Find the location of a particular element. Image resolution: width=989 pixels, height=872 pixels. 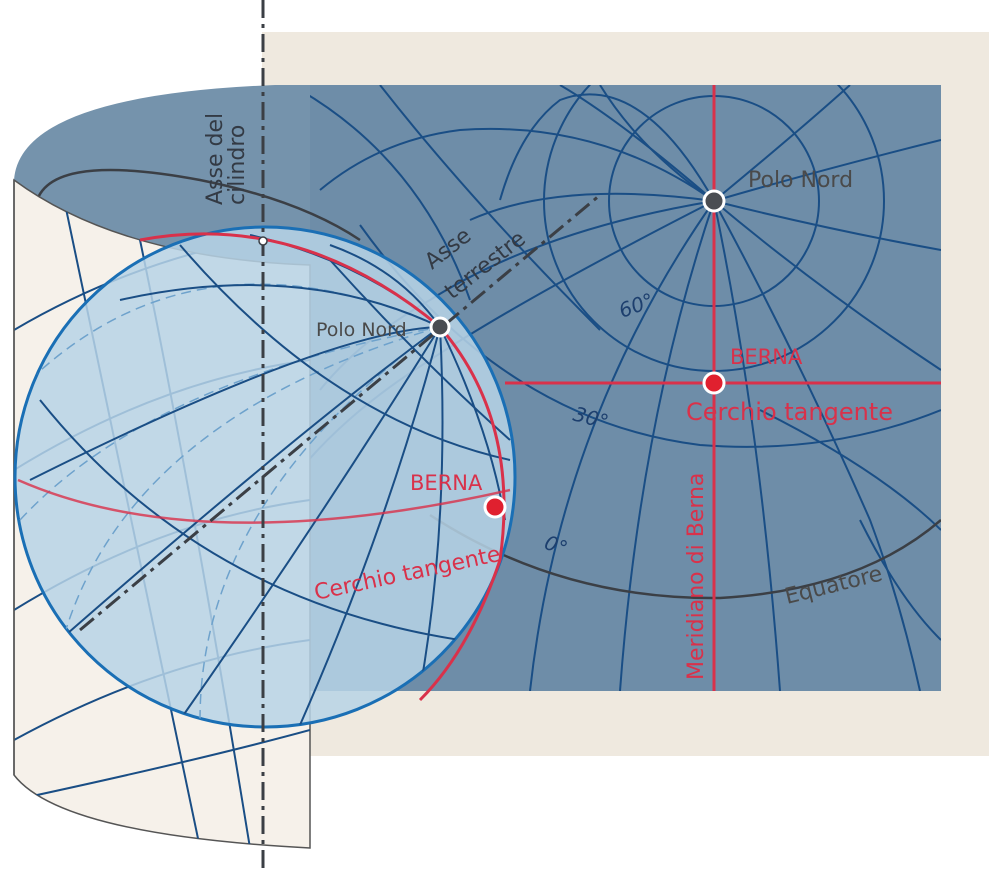

globe-north-pole-label: Polo Nord is located at coordinates (361, 330).